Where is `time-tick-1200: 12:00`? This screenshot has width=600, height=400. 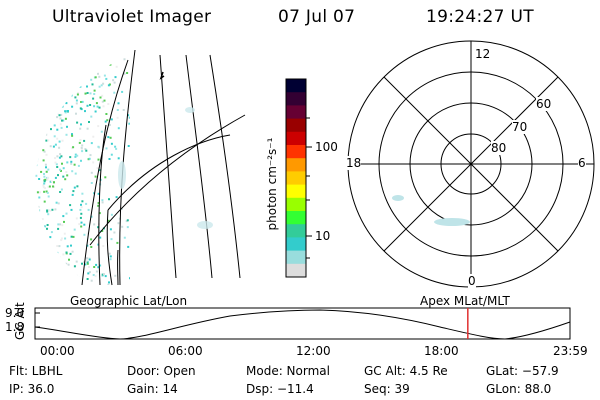 time-tick-1200: 12:00 is located at coordinates (313, 351).